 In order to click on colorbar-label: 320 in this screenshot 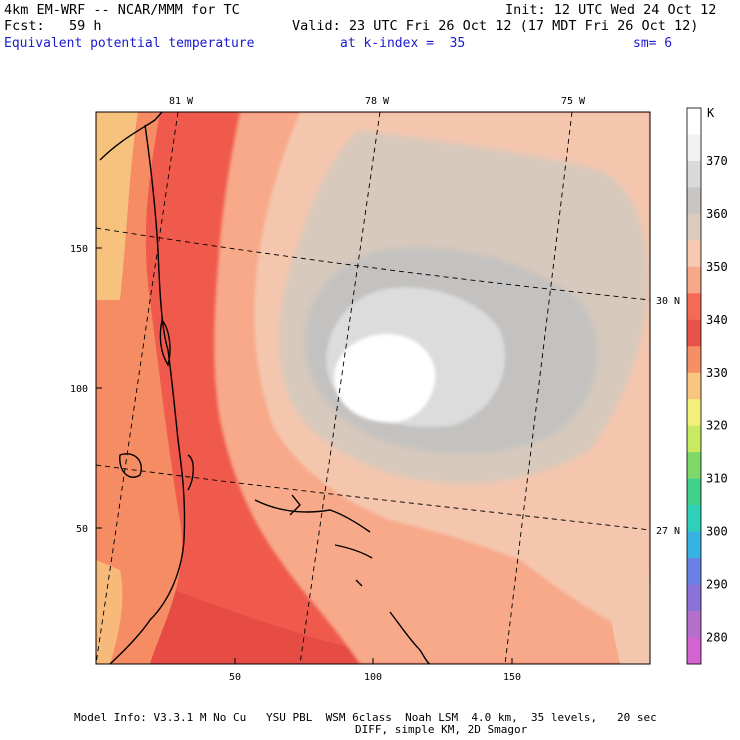, I will do `click(717, 426)`.